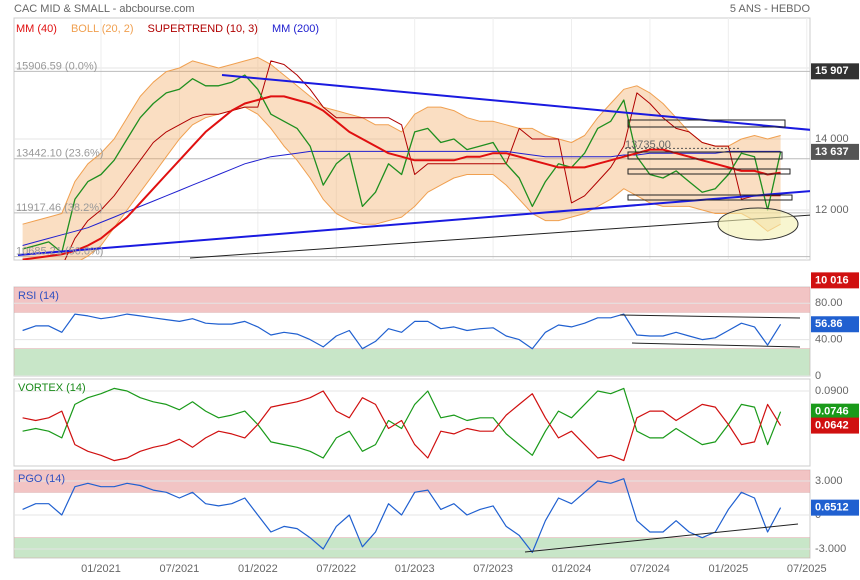  Describe the element at coordinates (829, 340) in the screenshot. I see `y-tick-label: 40.00` at that location.